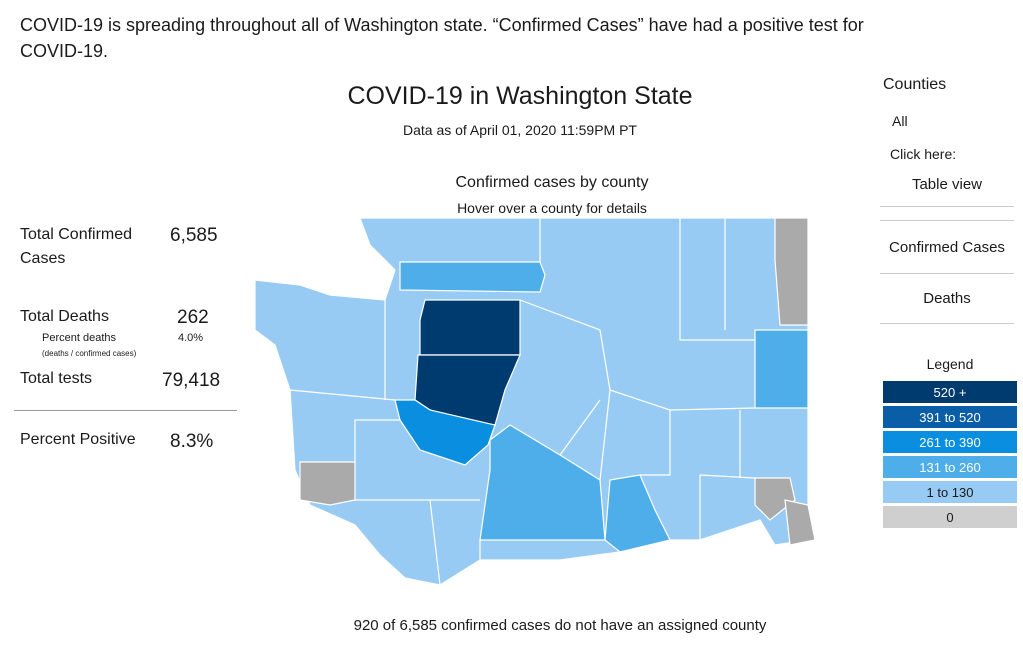 This screenshot has width=1023, height=645. What do you see at coordinates (56, 378) in the screenshot?
I see `stat-label: Total tests` at bounding box center [56, 378].